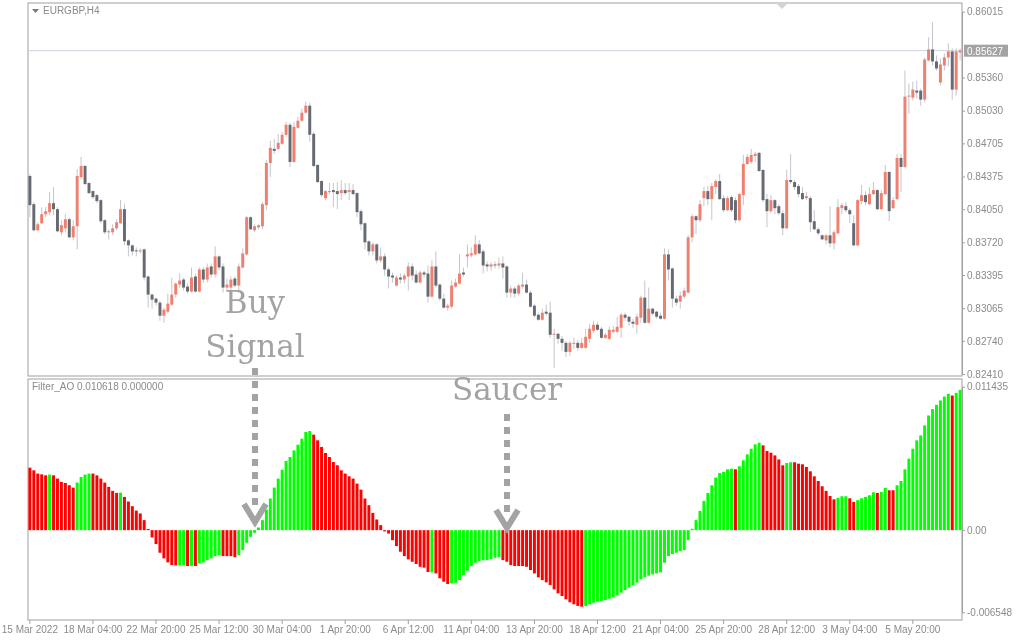 Image resolution: width=1024 pixels, height=640 pixels. I want to click on x-tick-label: 22 Mar 20:00, so click(156, 630).